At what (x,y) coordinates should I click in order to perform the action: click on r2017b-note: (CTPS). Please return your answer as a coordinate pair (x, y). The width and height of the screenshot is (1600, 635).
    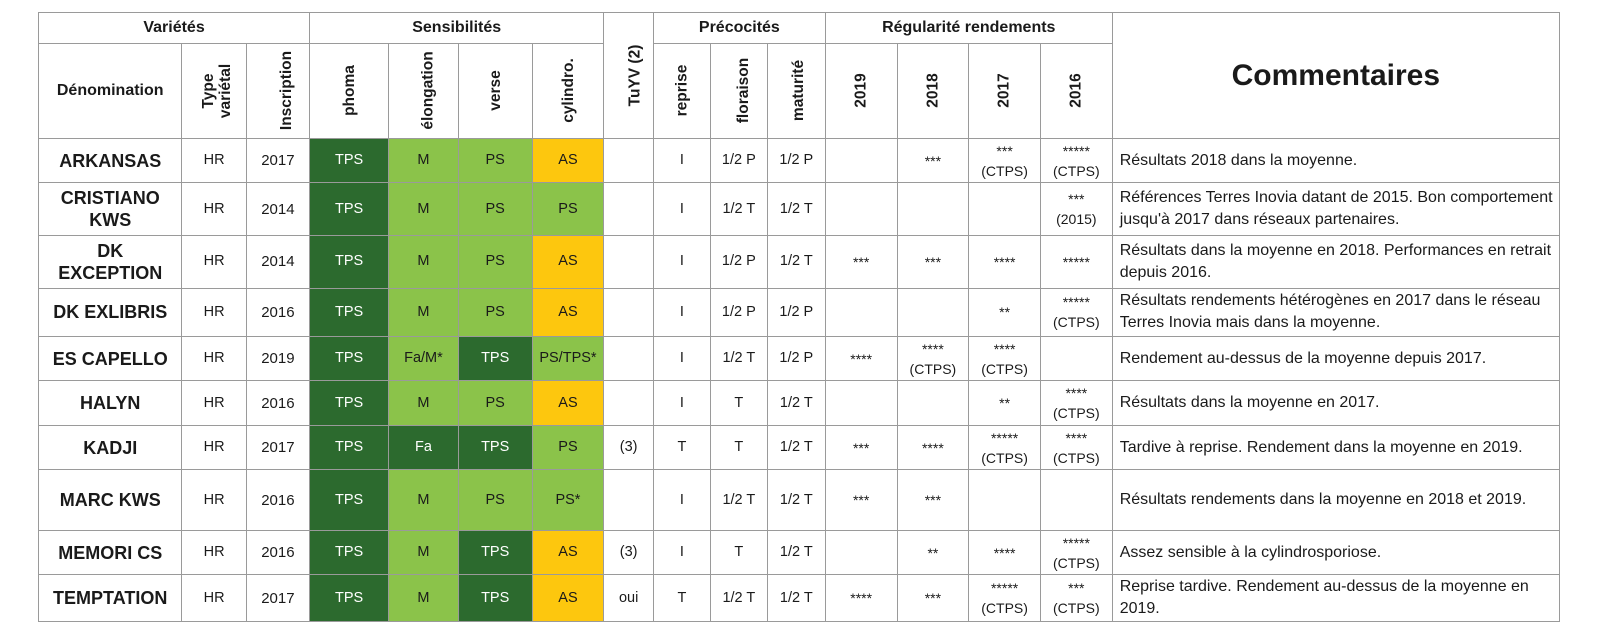
    Looking at the image, I should click on (1004, 457).